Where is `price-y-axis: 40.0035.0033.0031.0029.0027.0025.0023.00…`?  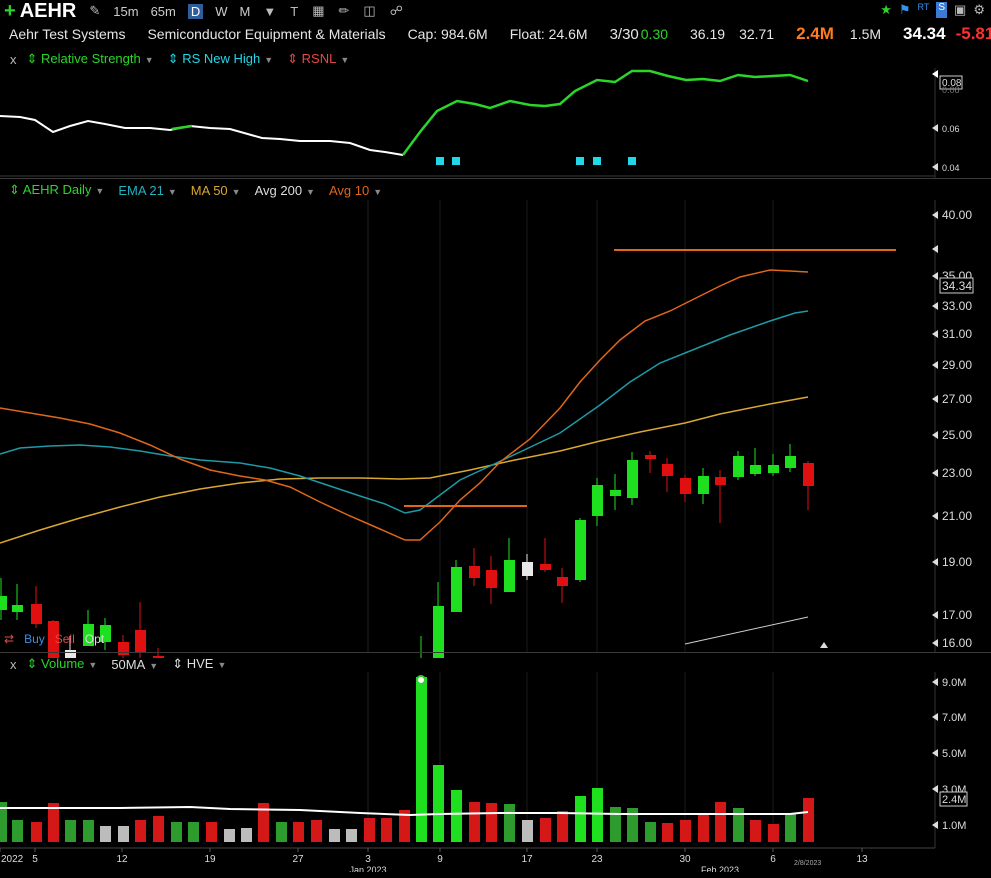 price-y-axis: 40.0035.0033.0031.0029.0027.0025.0023.00… is located at coordinates (952, 429).